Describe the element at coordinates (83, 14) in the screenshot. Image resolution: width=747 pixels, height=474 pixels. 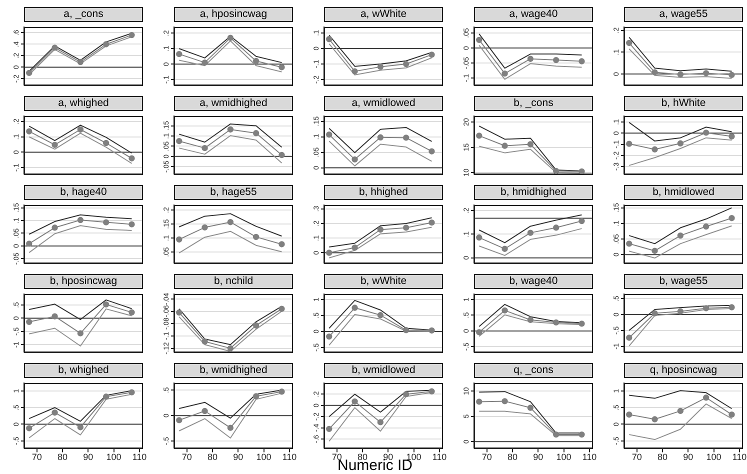
I see `chart-title: a, _cons` at that location.